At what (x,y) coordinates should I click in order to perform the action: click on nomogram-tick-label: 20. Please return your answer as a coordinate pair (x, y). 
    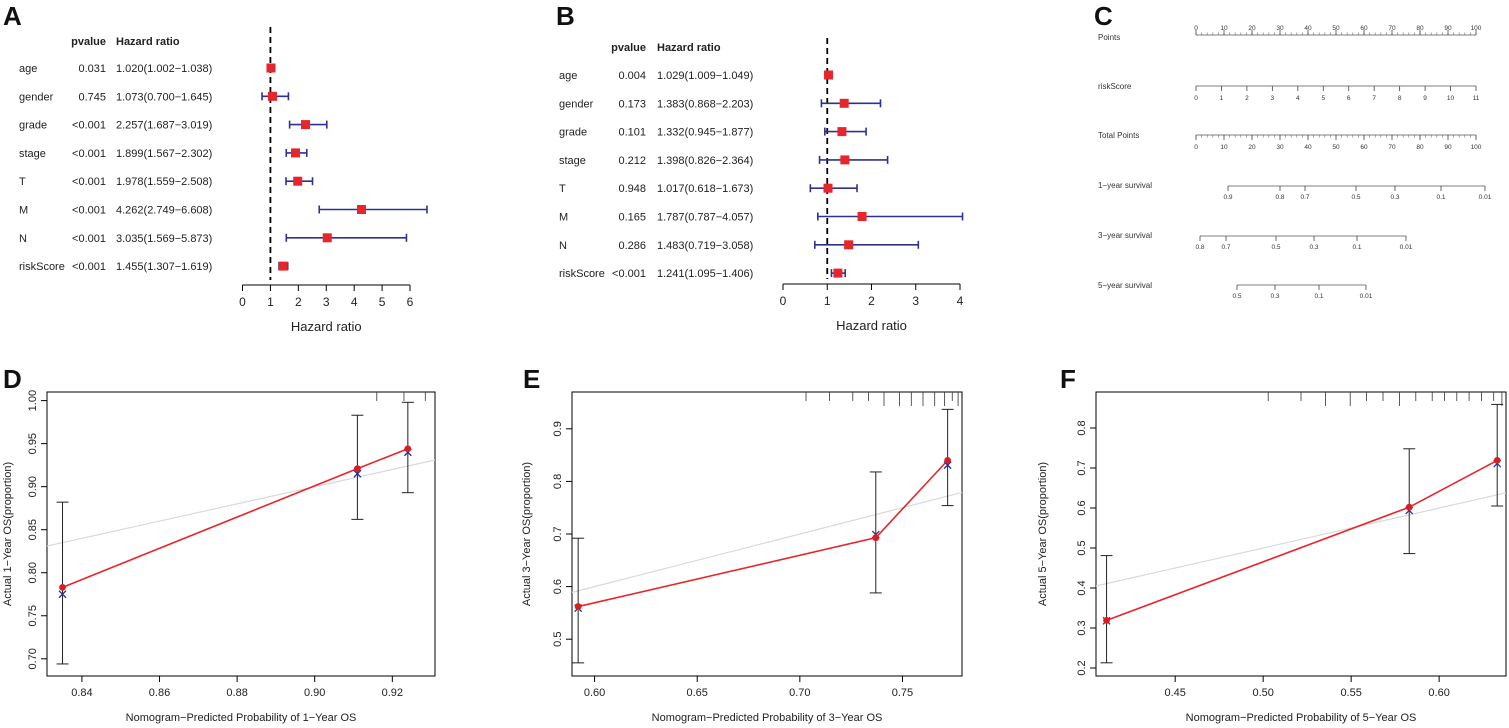
    Looking at the image, I should click on (1252, 147).